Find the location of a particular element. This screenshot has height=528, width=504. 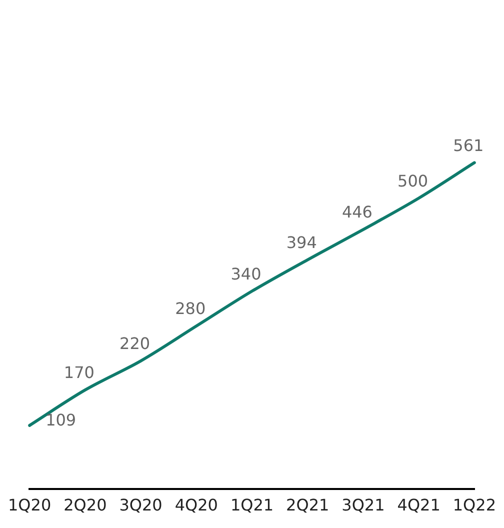

x-tick-label: 3Q20 is located at coordinates (140, 505).